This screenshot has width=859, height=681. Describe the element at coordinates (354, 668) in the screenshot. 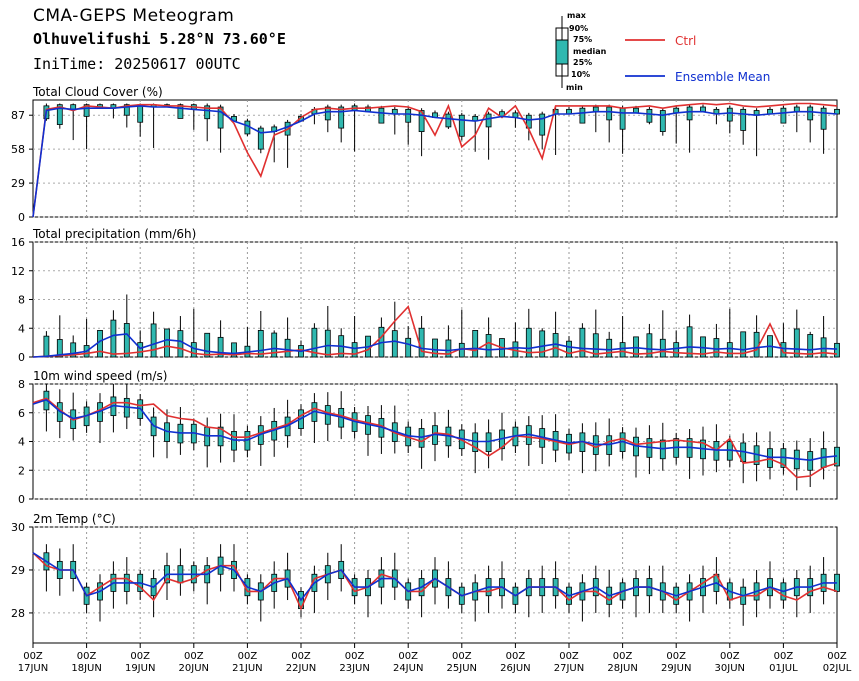

I see `x-tick-date-label: 23JUN` at that location.